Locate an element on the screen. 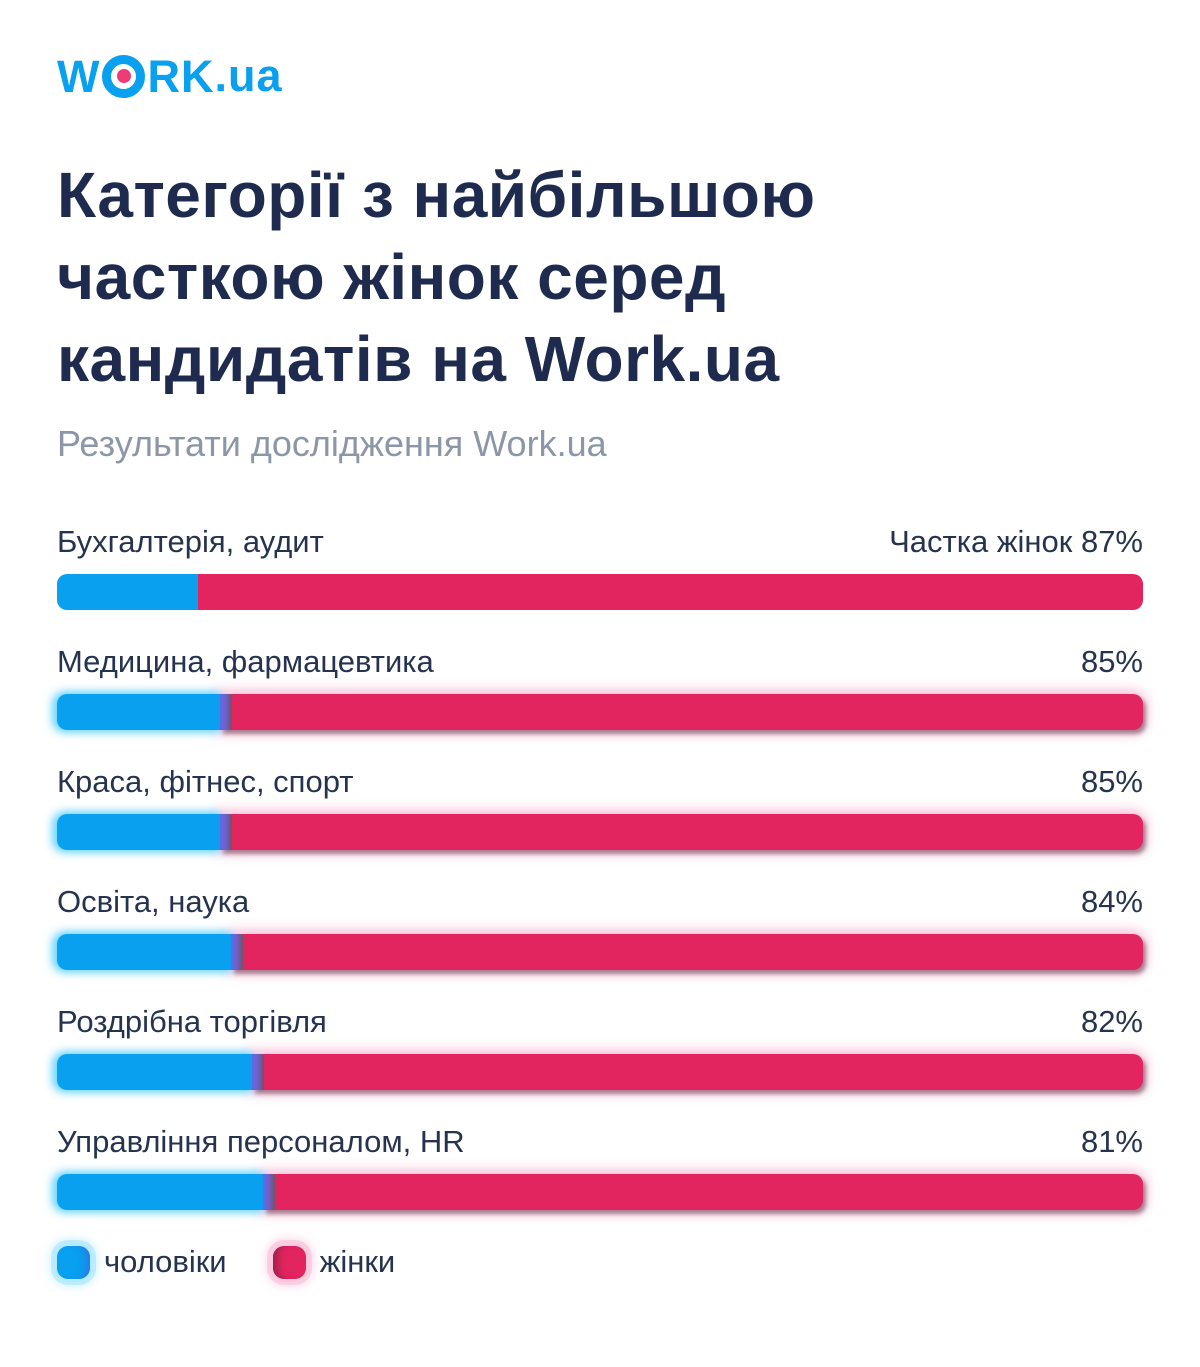 Image resolution: width=1200 pixels, height=1367 pixels. chart-row: Роздрібна торгівля 82% is located at coordinates (600, 1047).